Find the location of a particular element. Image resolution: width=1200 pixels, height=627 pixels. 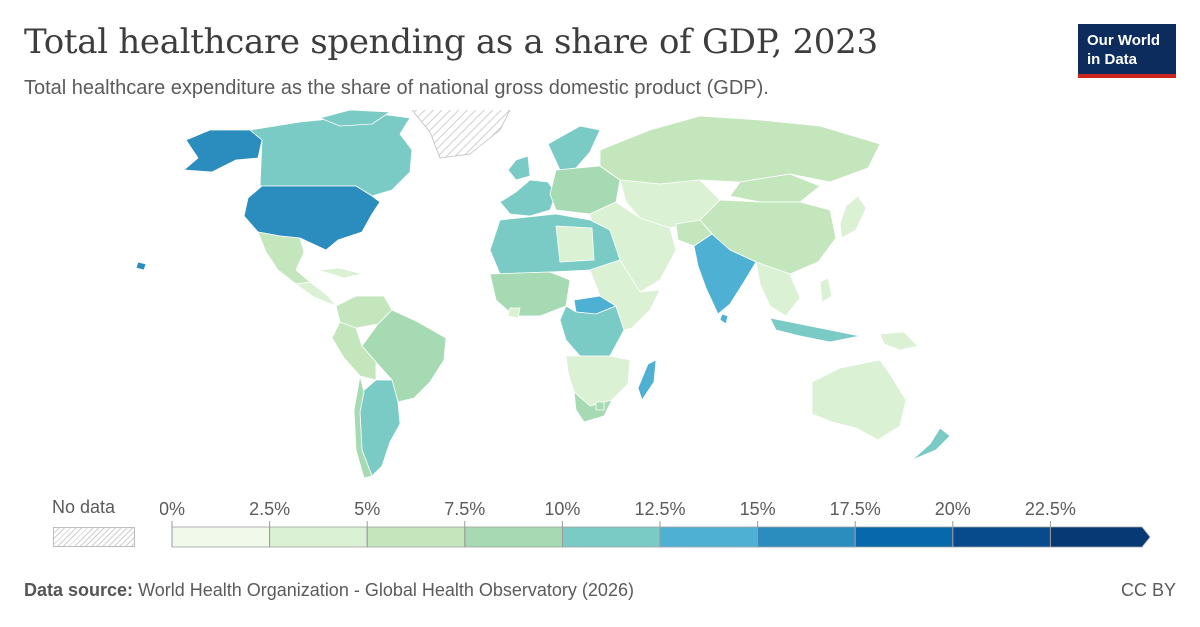

owid-logo: Our World in Data is located at coordinates (1127, 51).